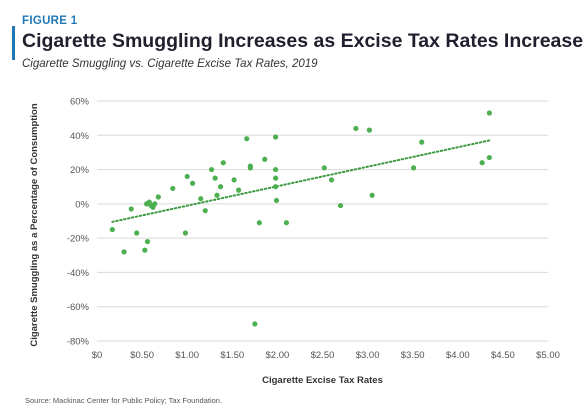 The height and width of the screenshot is (407, 586). I want to click on y-tick-label: -40%, so click(78, 273).